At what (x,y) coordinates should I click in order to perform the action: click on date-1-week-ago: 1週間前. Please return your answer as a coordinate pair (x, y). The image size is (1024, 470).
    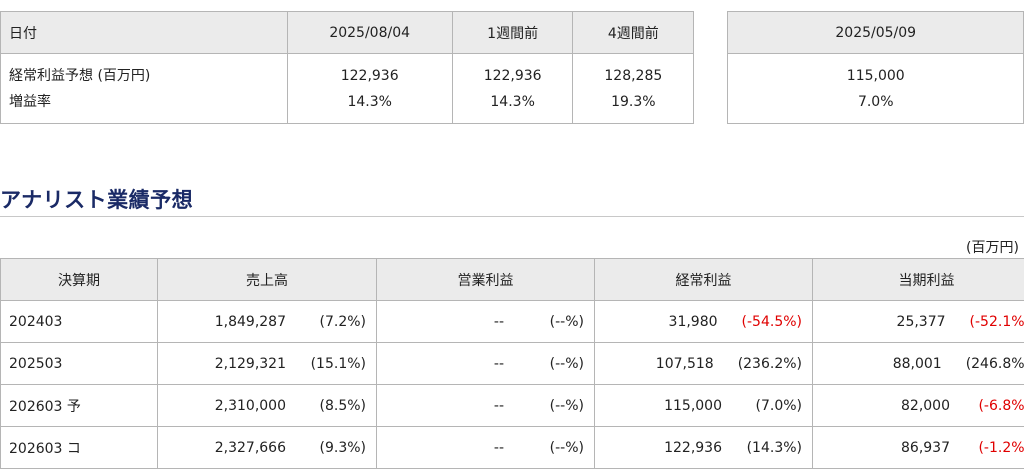
    Looking at the image, I should click on (512, 32).